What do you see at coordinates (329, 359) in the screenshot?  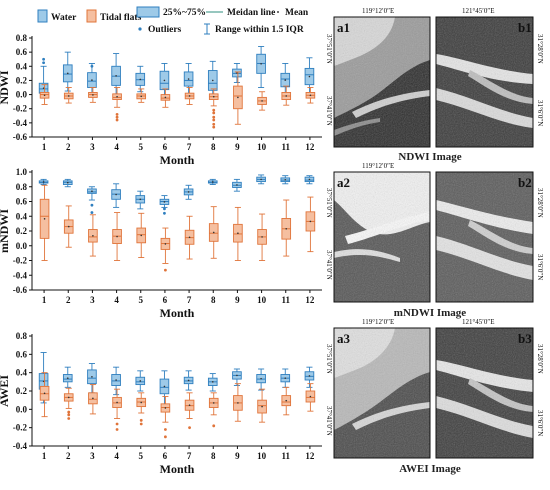 I see `panel-a3-lat-top: 37°51′0″N` at bounding box center [329, 359].